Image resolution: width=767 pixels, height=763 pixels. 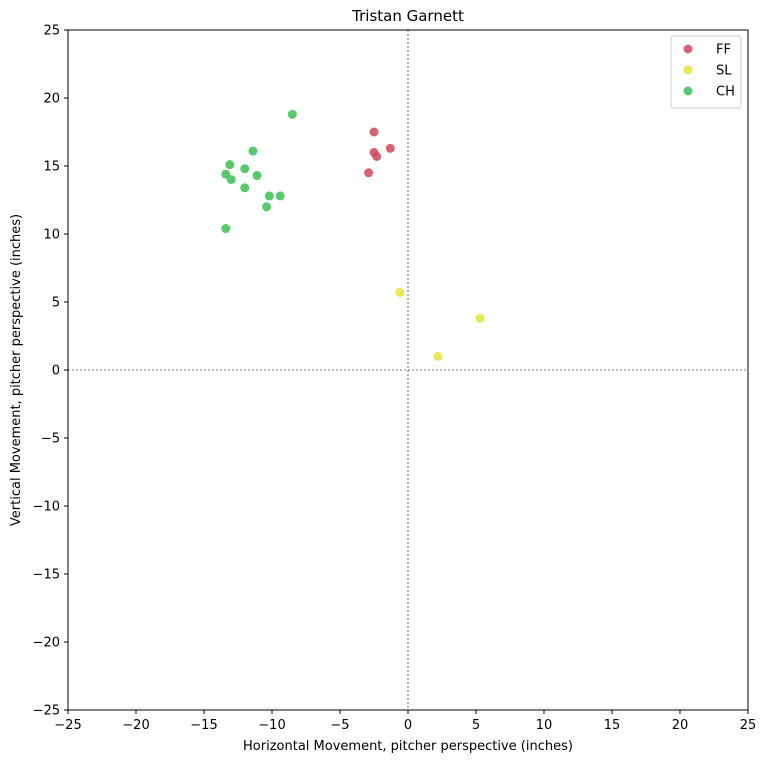 I want to click on x-tick-label: 25, so click(x=748, y=725).